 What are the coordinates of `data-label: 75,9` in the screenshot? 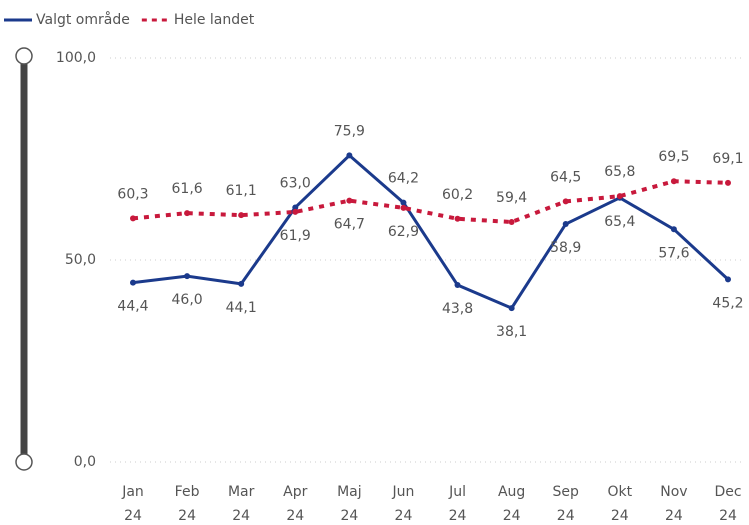 It's located at (349, 131).